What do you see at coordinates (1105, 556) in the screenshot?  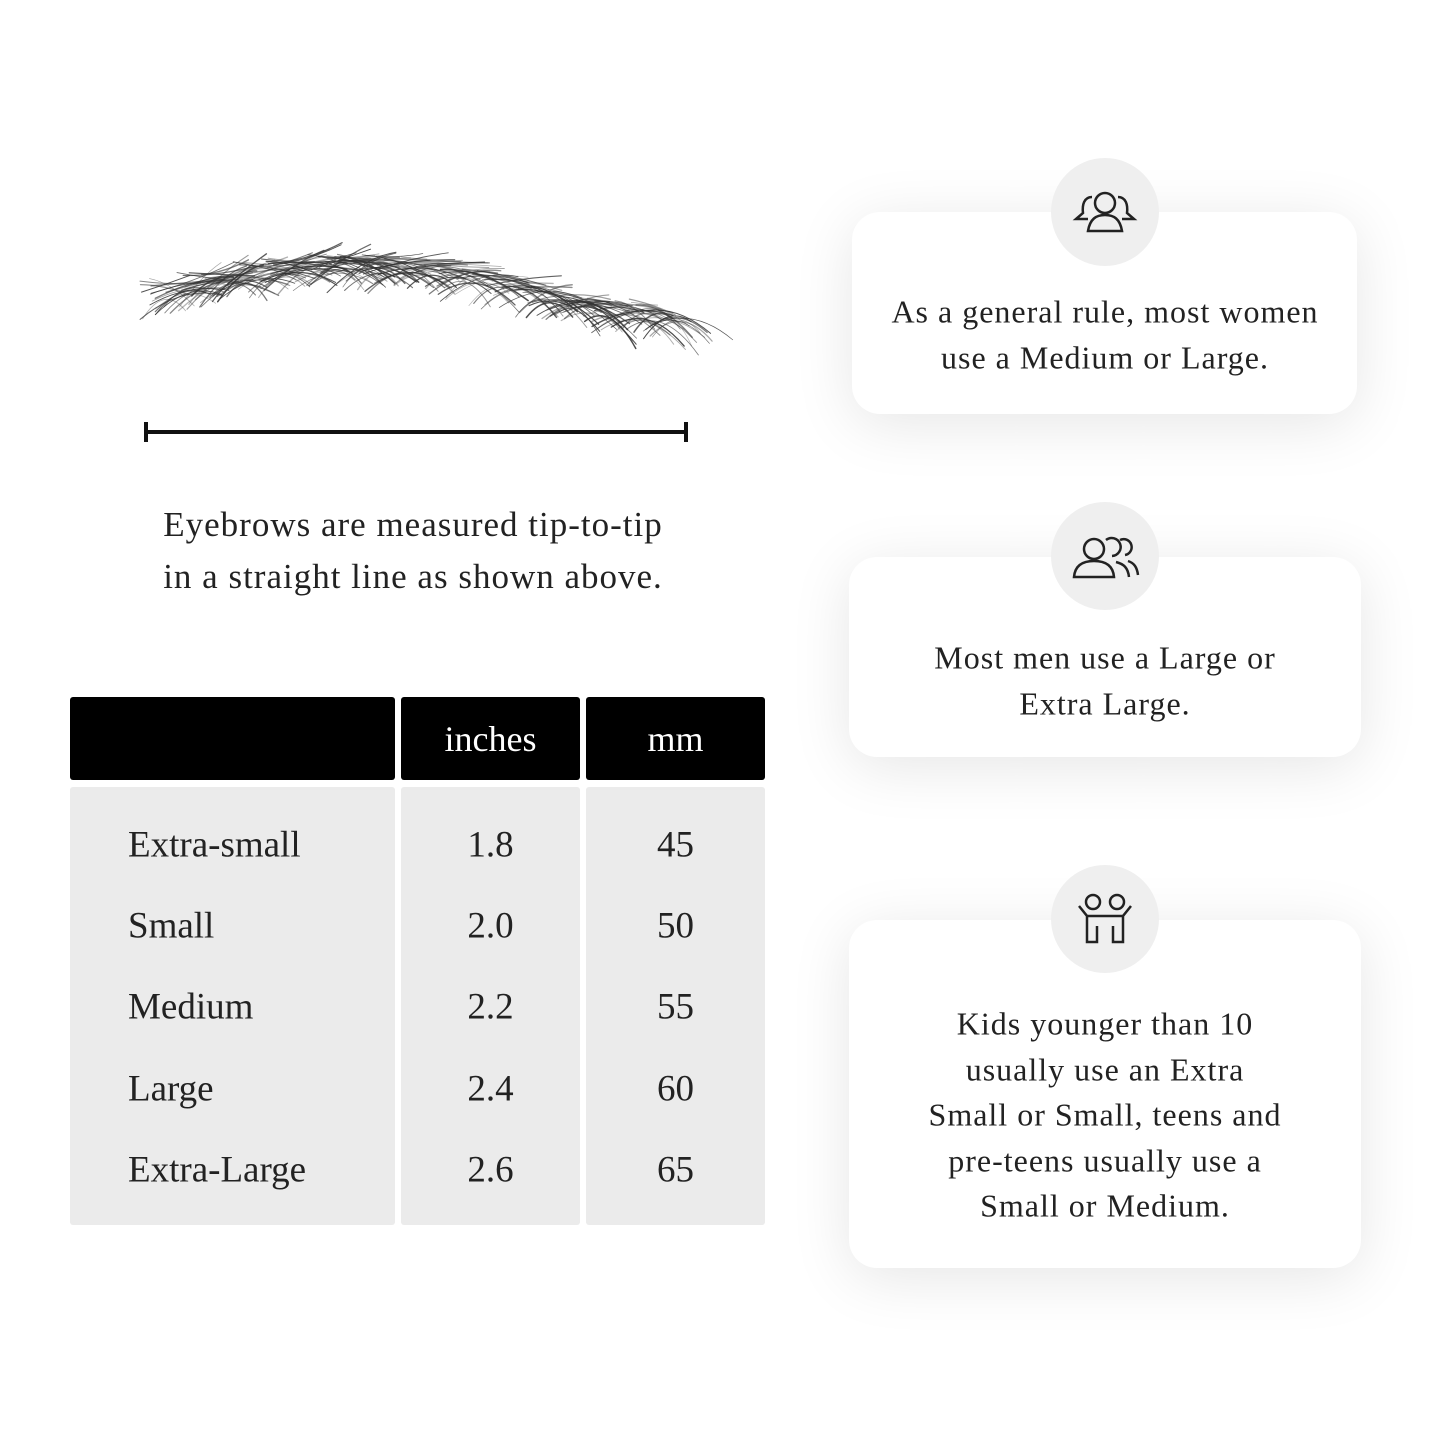 I see `men-icon` at bounding box center [1105, 556].